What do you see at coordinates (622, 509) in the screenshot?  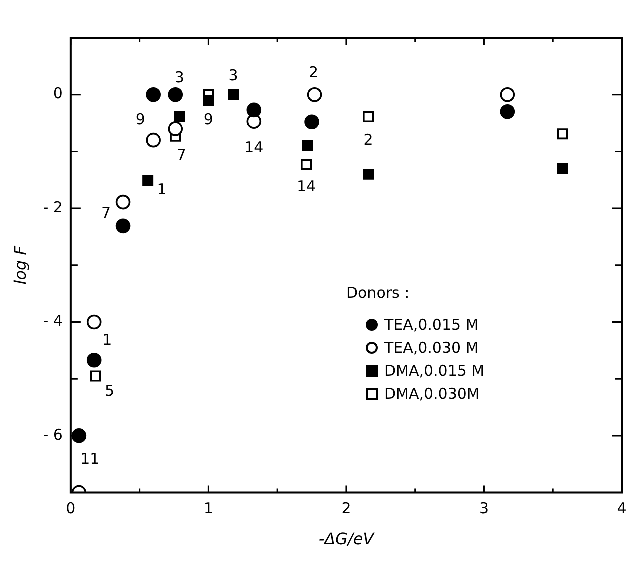 I see `x-tick-label: 4` at bounding box center [622, 509].